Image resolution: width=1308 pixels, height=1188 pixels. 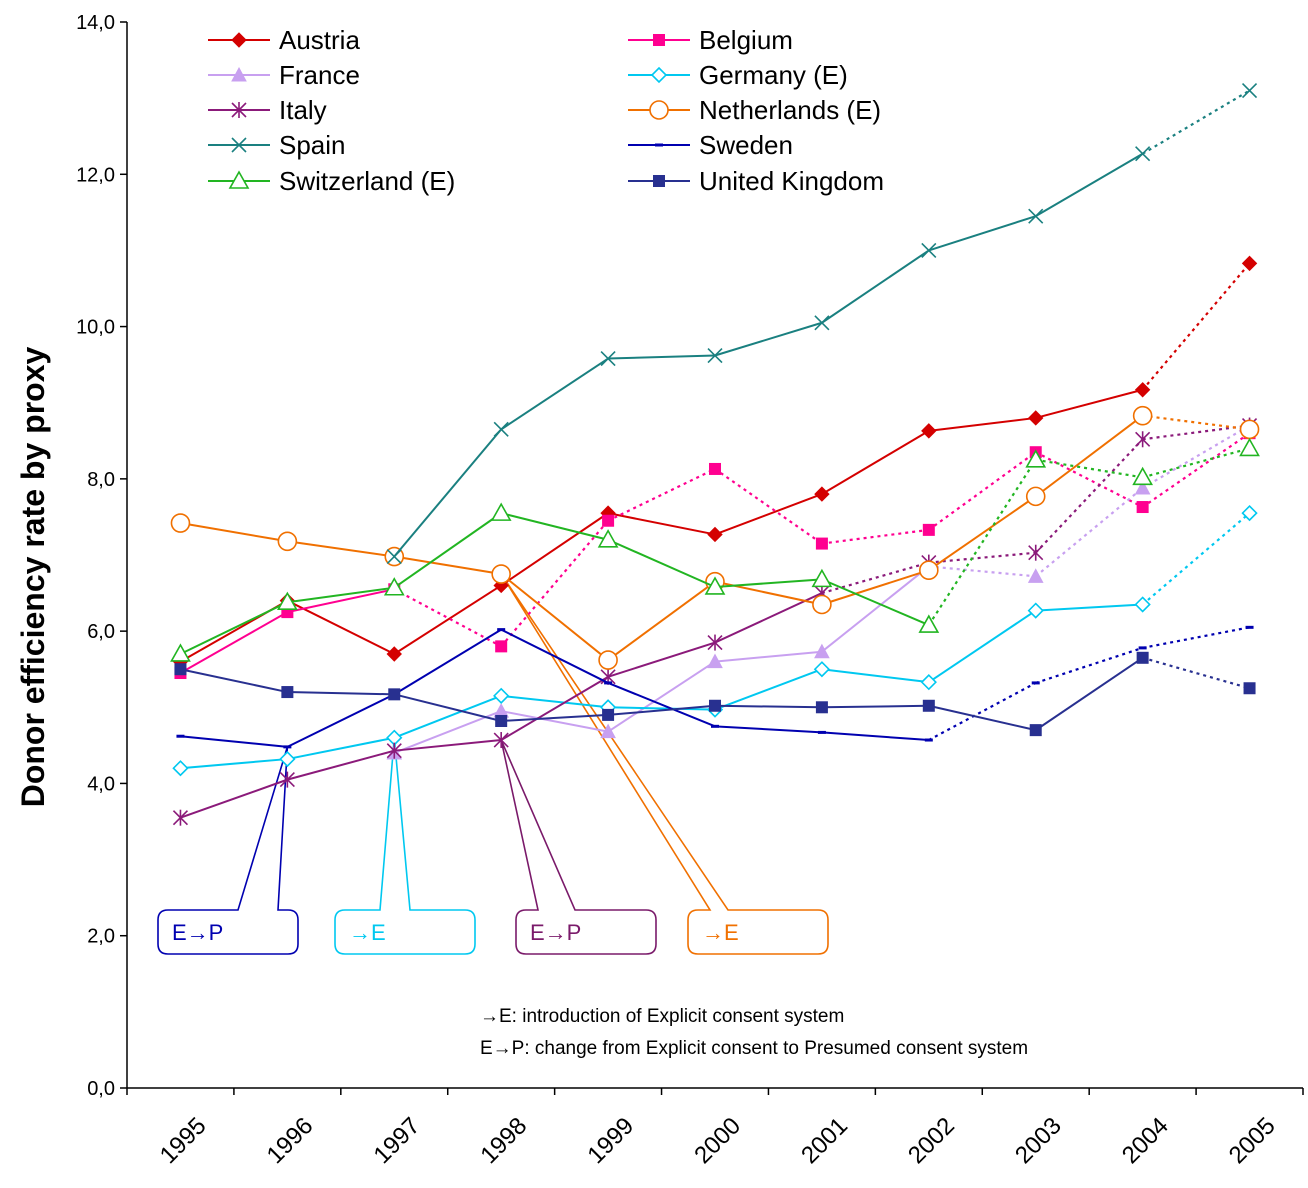 What do you see at coordinates (717, 1140) in the screenshot?
I see `x-tick-label: 2000` at bounding box center [717, 1140].